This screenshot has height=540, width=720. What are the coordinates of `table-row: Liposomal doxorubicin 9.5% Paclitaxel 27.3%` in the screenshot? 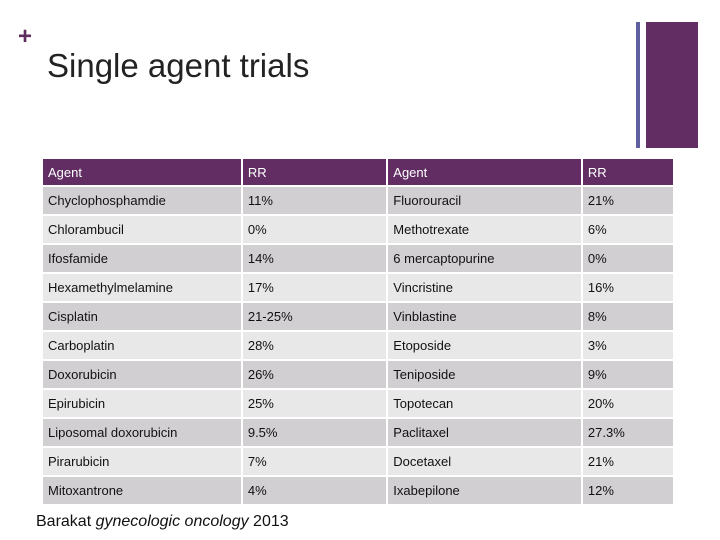 It's located at (358, 432).